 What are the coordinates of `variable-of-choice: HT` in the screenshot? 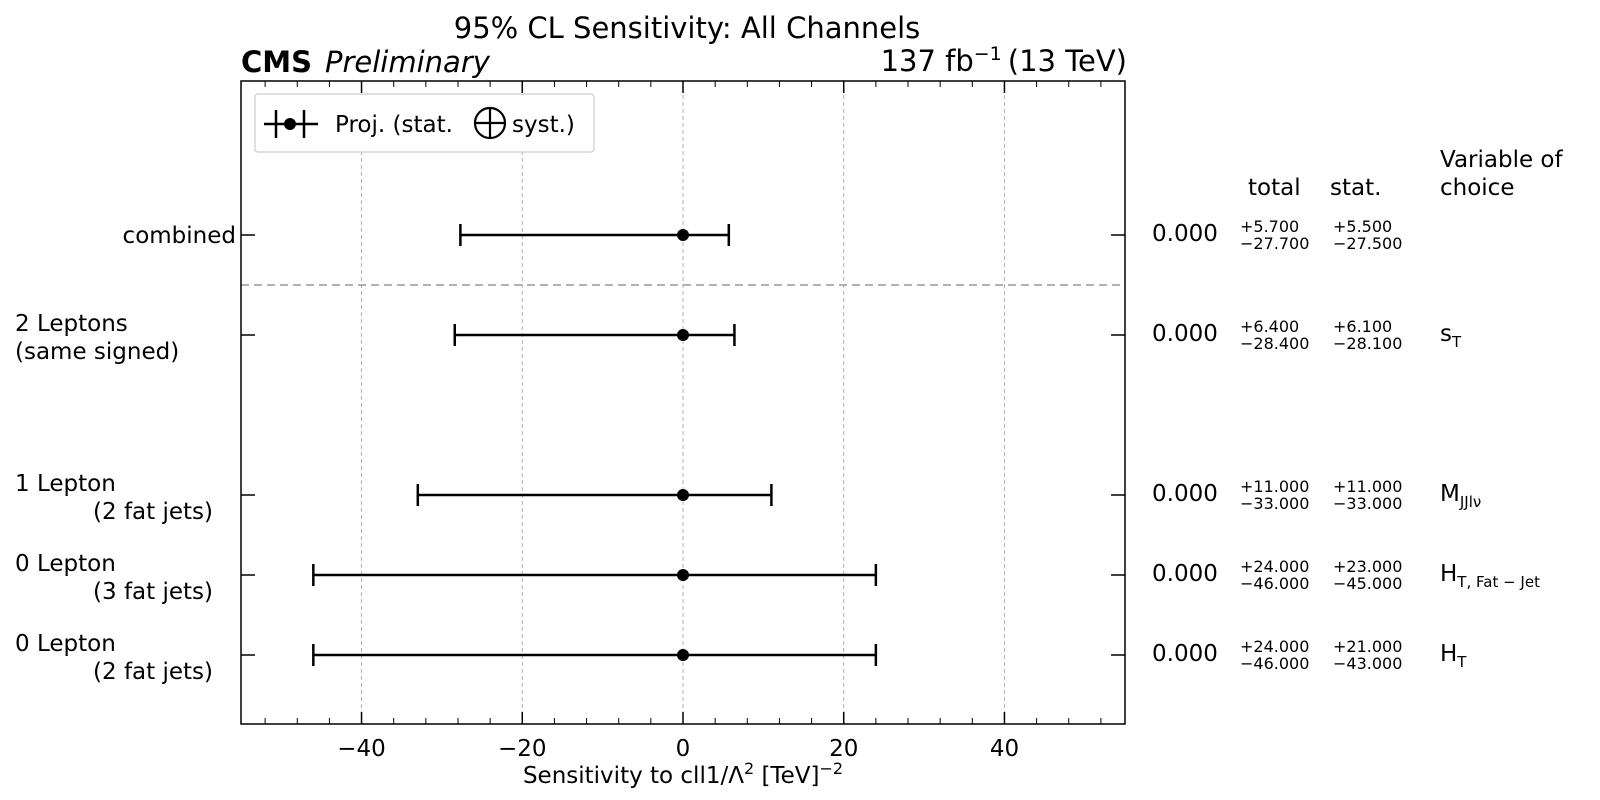 It's located at (1453, 656).